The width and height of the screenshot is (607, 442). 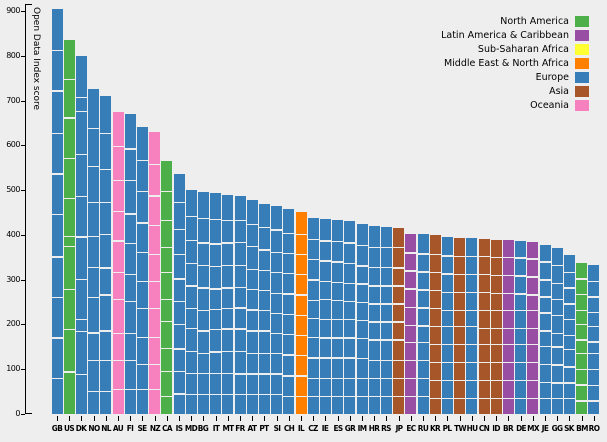 What do you see at coordinates (203, 303) in the screenshot?
I see `bar-BG` at bounding box center [203, 303].